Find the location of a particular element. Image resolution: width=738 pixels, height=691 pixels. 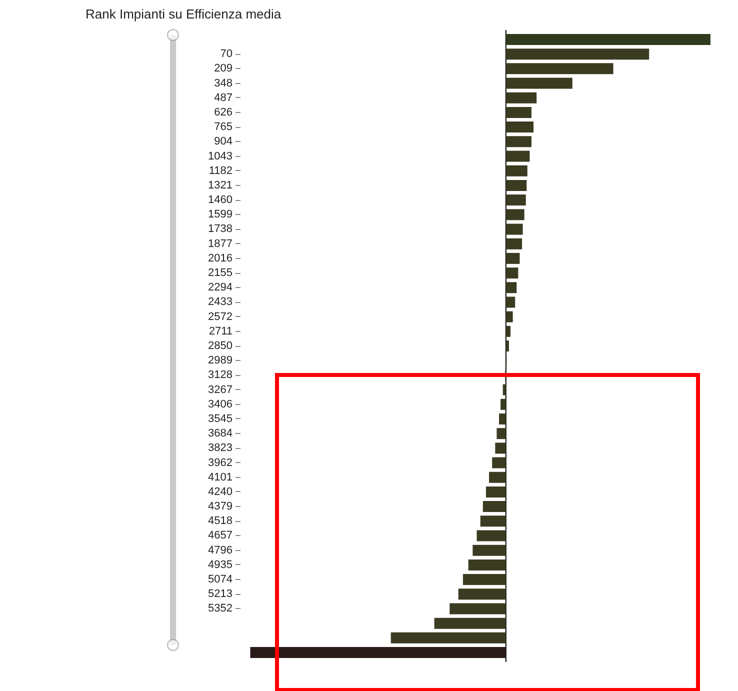

y-tick-label: 5074 is located at coordinates (220, 580).